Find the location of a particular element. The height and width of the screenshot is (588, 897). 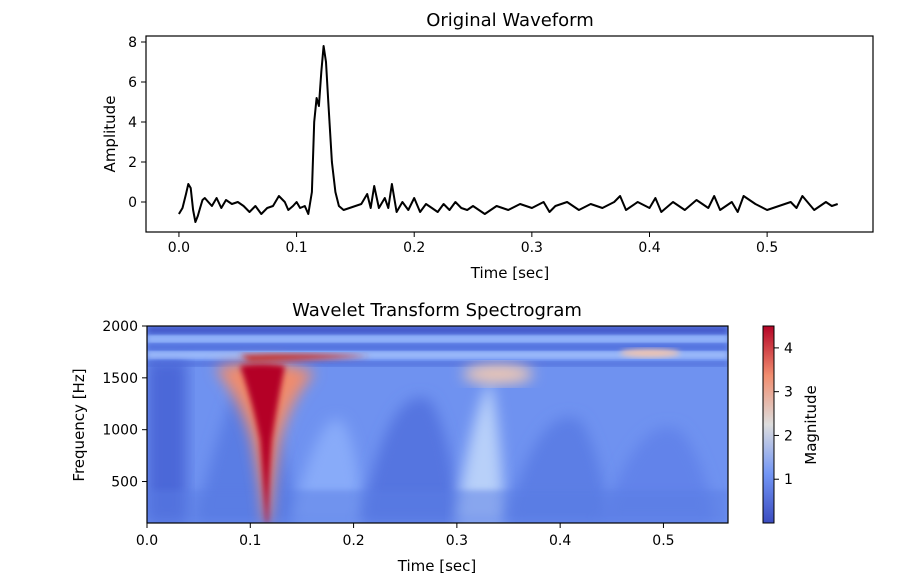

waveform-xtick-label: 0.5 is located at coordinates (767, 248).